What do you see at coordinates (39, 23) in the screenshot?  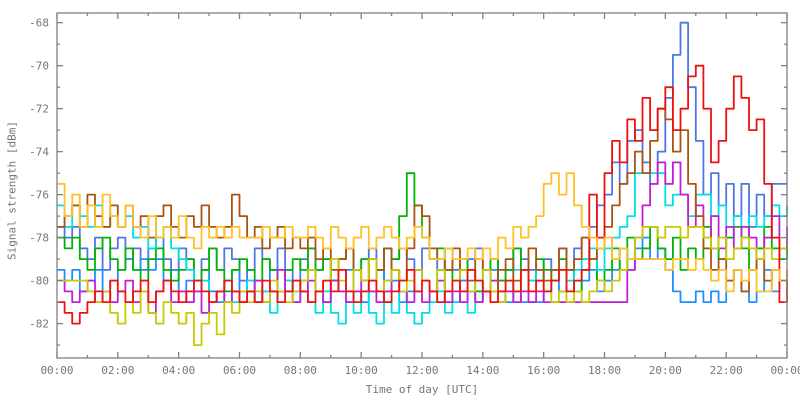 I see `y-tick-label: -68` at bounding box center [39, 23].